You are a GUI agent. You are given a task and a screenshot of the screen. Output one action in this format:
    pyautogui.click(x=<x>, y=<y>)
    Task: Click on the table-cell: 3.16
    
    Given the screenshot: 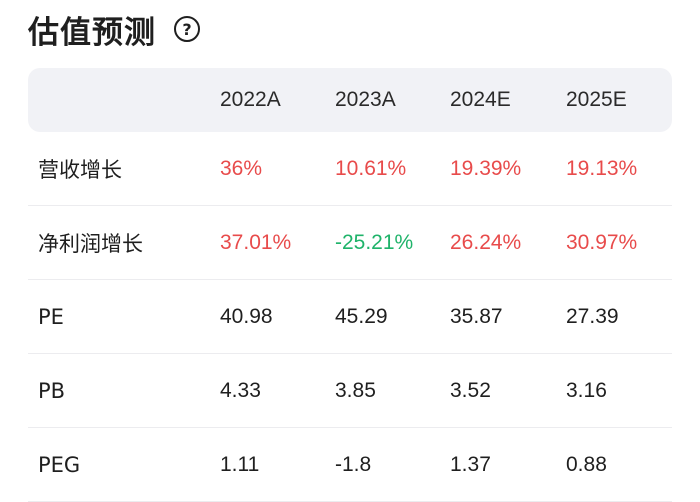 What is the action you would take?
    pyautogui.click(x=586, y=390)
    